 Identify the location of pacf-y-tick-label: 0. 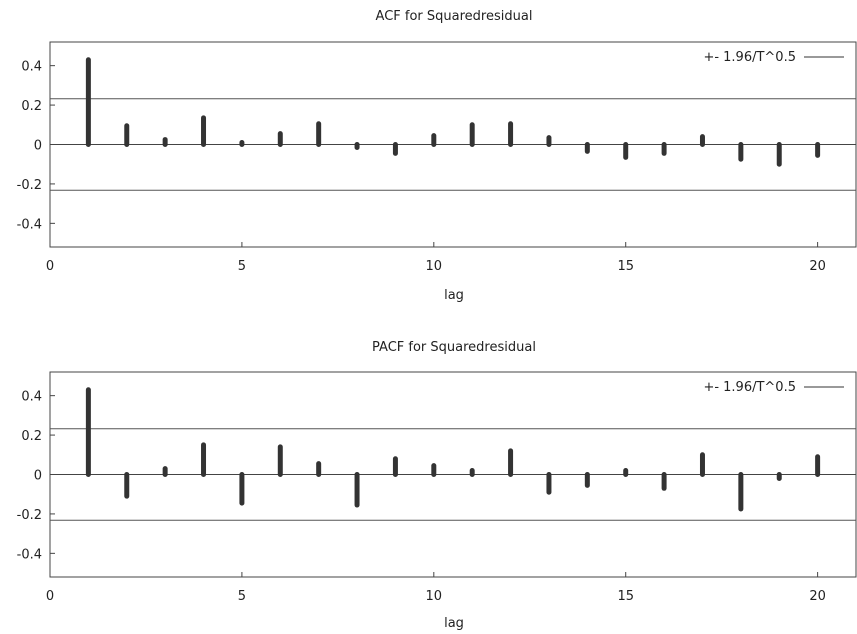
(38, 476).